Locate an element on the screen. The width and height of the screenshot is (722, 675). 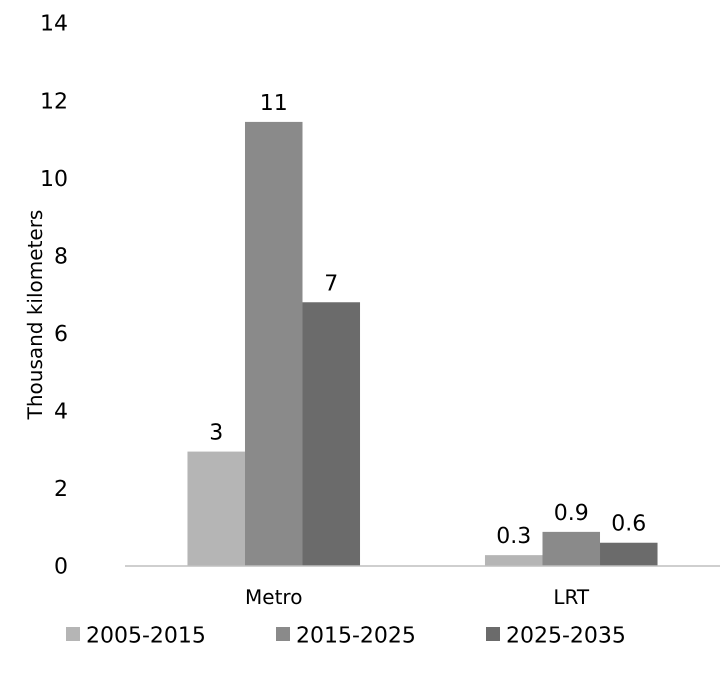
legend-label: 2025-2035 is located at coordinates (566, 636).